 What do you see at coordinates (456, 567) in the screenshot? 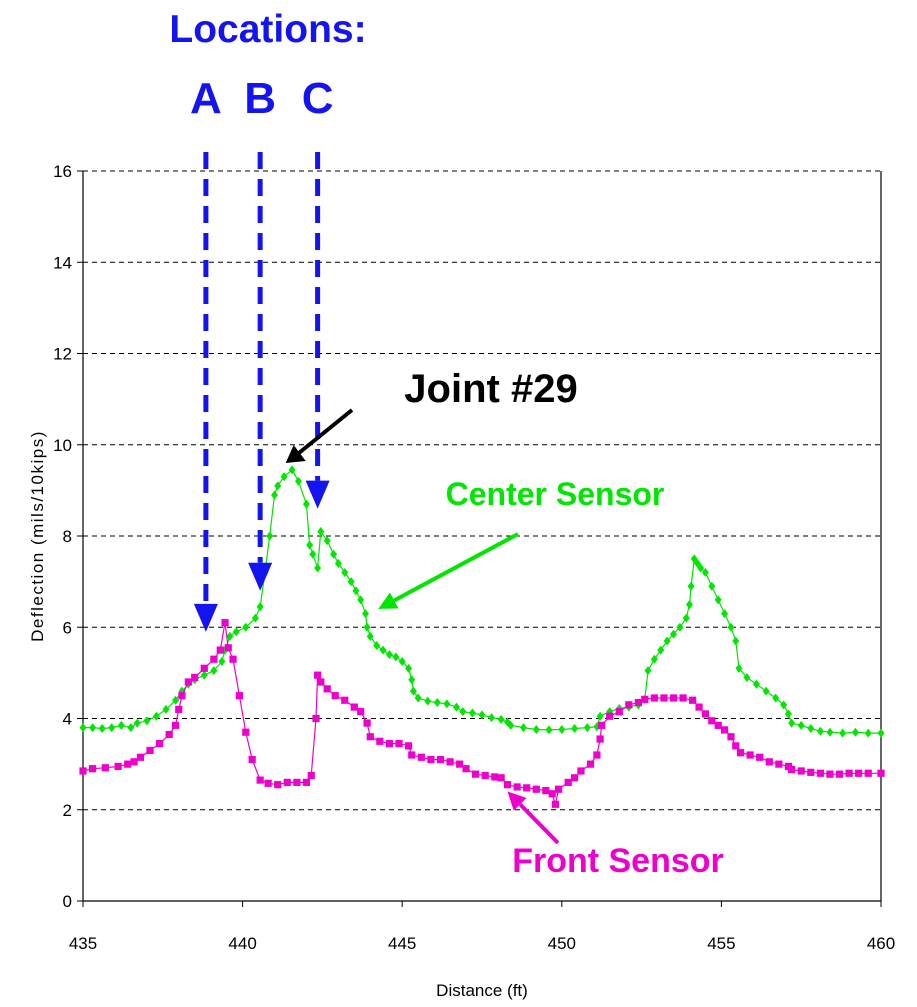
I see `center-sensor-arrow` at bounding box center [456, 567].